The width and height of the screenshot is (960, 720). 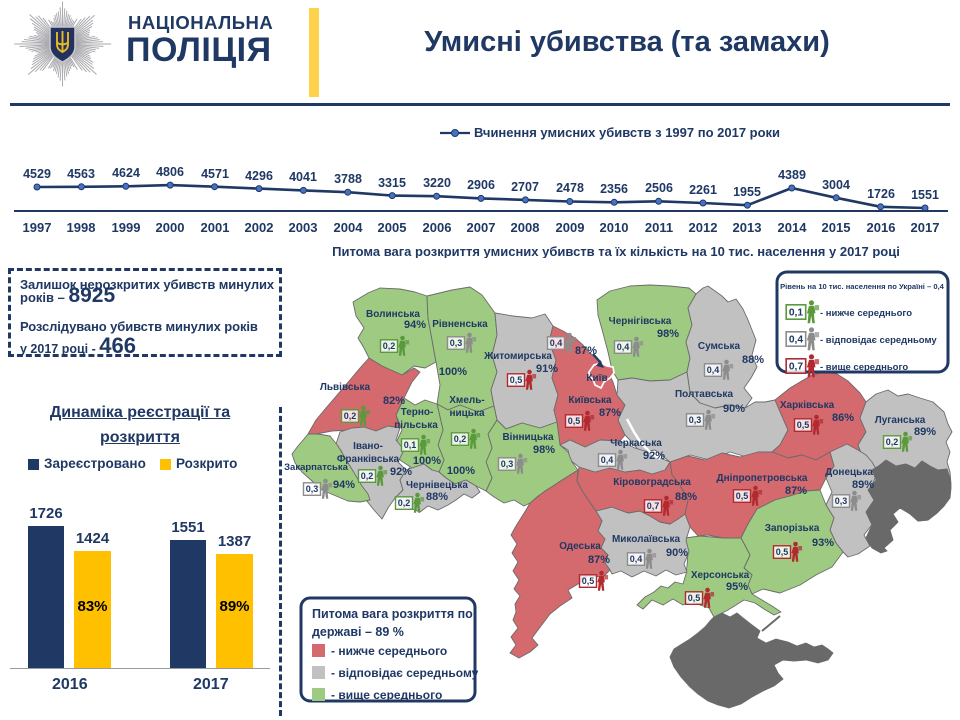 I want to click on svg-text: Миколаївська, so click(x=646, y=539).